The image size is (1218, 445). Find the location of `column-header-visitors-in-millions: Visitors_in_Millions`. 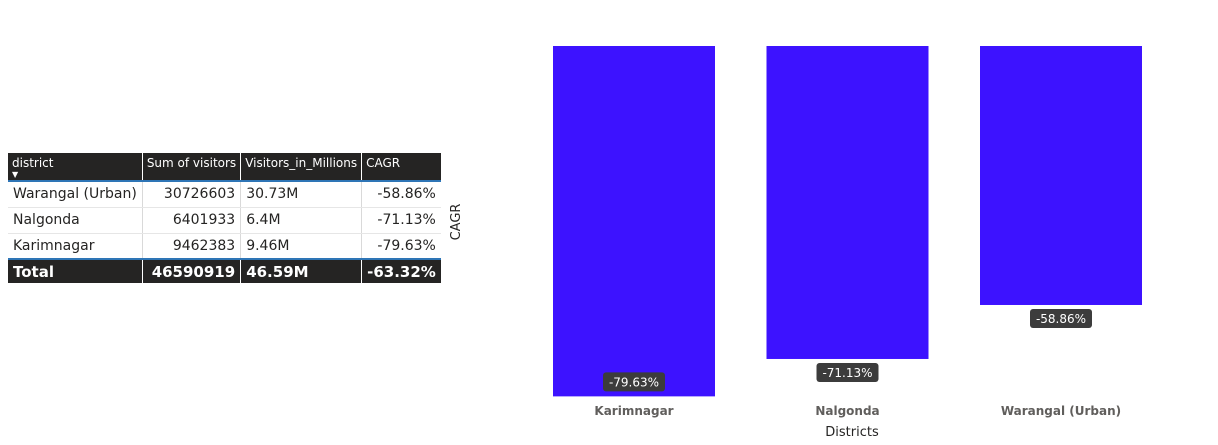

column-header-visitors-in-millions: Visitors_in_Millions is located at coordinates (301, 167).